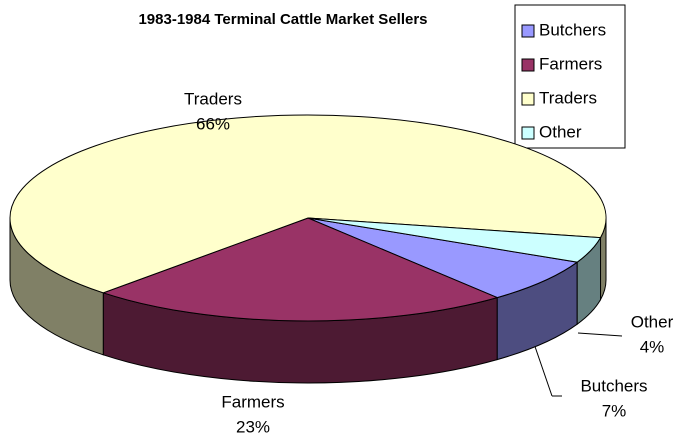 This screenshot has height=436, width=681. I want to click on slice-value-label: 23%, so click(253, 426).